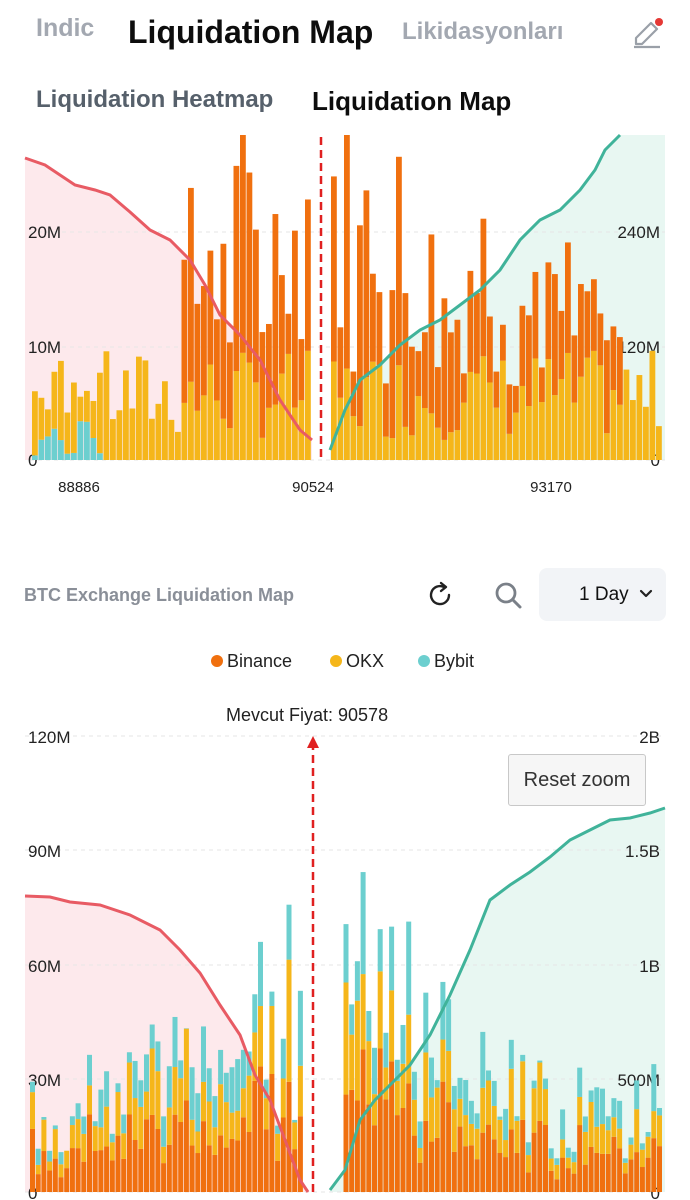  Describe the element at coordinates (412, 101) in the screenshot. I see `tab-liquidation-map-sub: Liquidation Map` at that location.